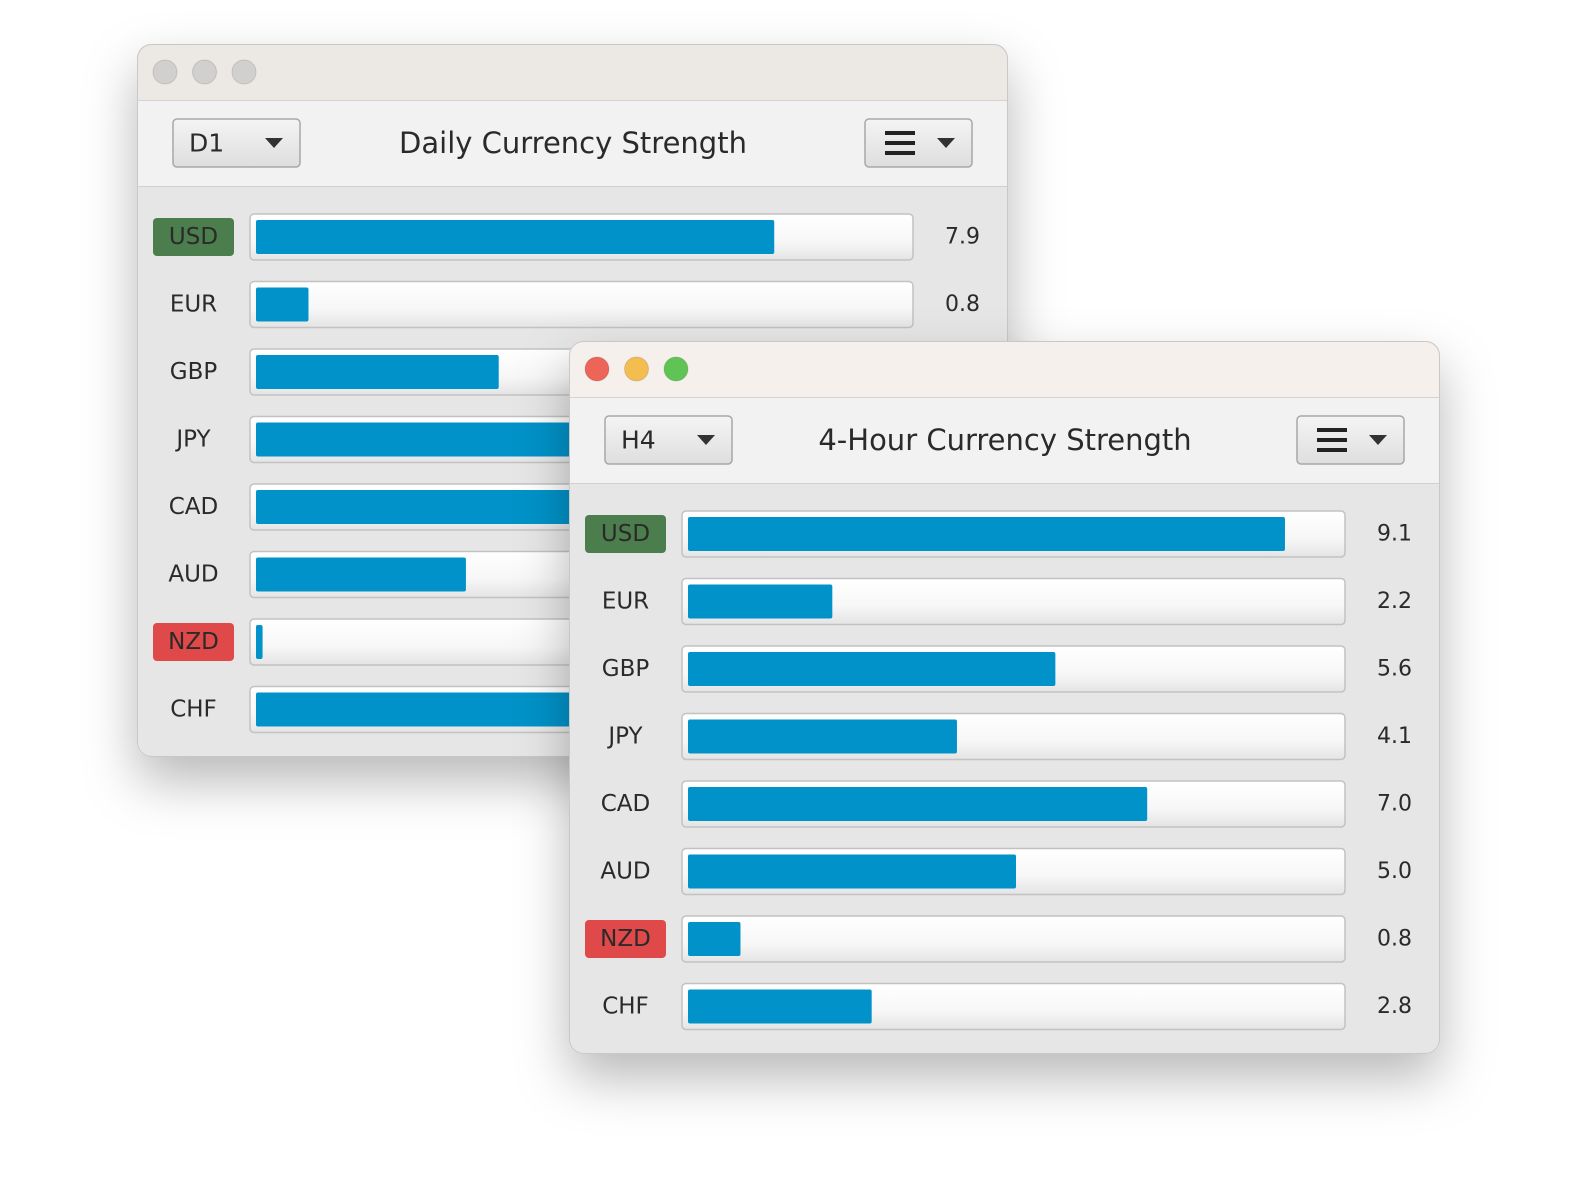  I want to click on timeframe-label: D1, so click(206, 143).